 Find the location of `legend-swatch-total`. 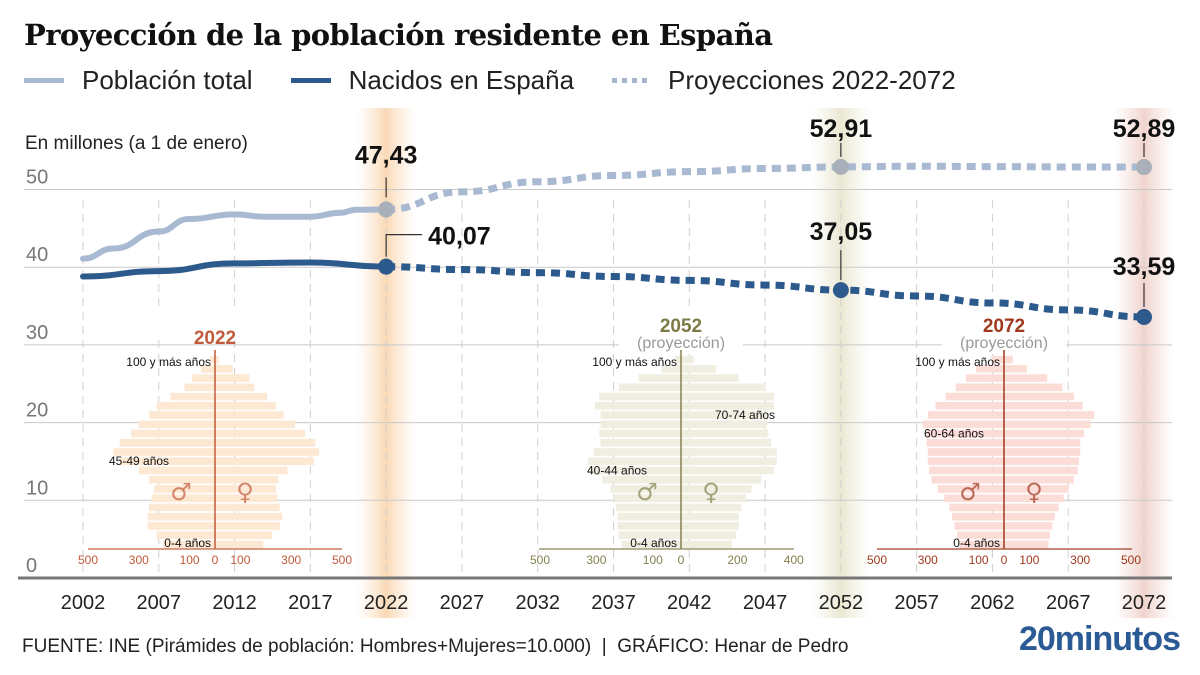

legend-swatch-total is located at coordinates (44, 80).